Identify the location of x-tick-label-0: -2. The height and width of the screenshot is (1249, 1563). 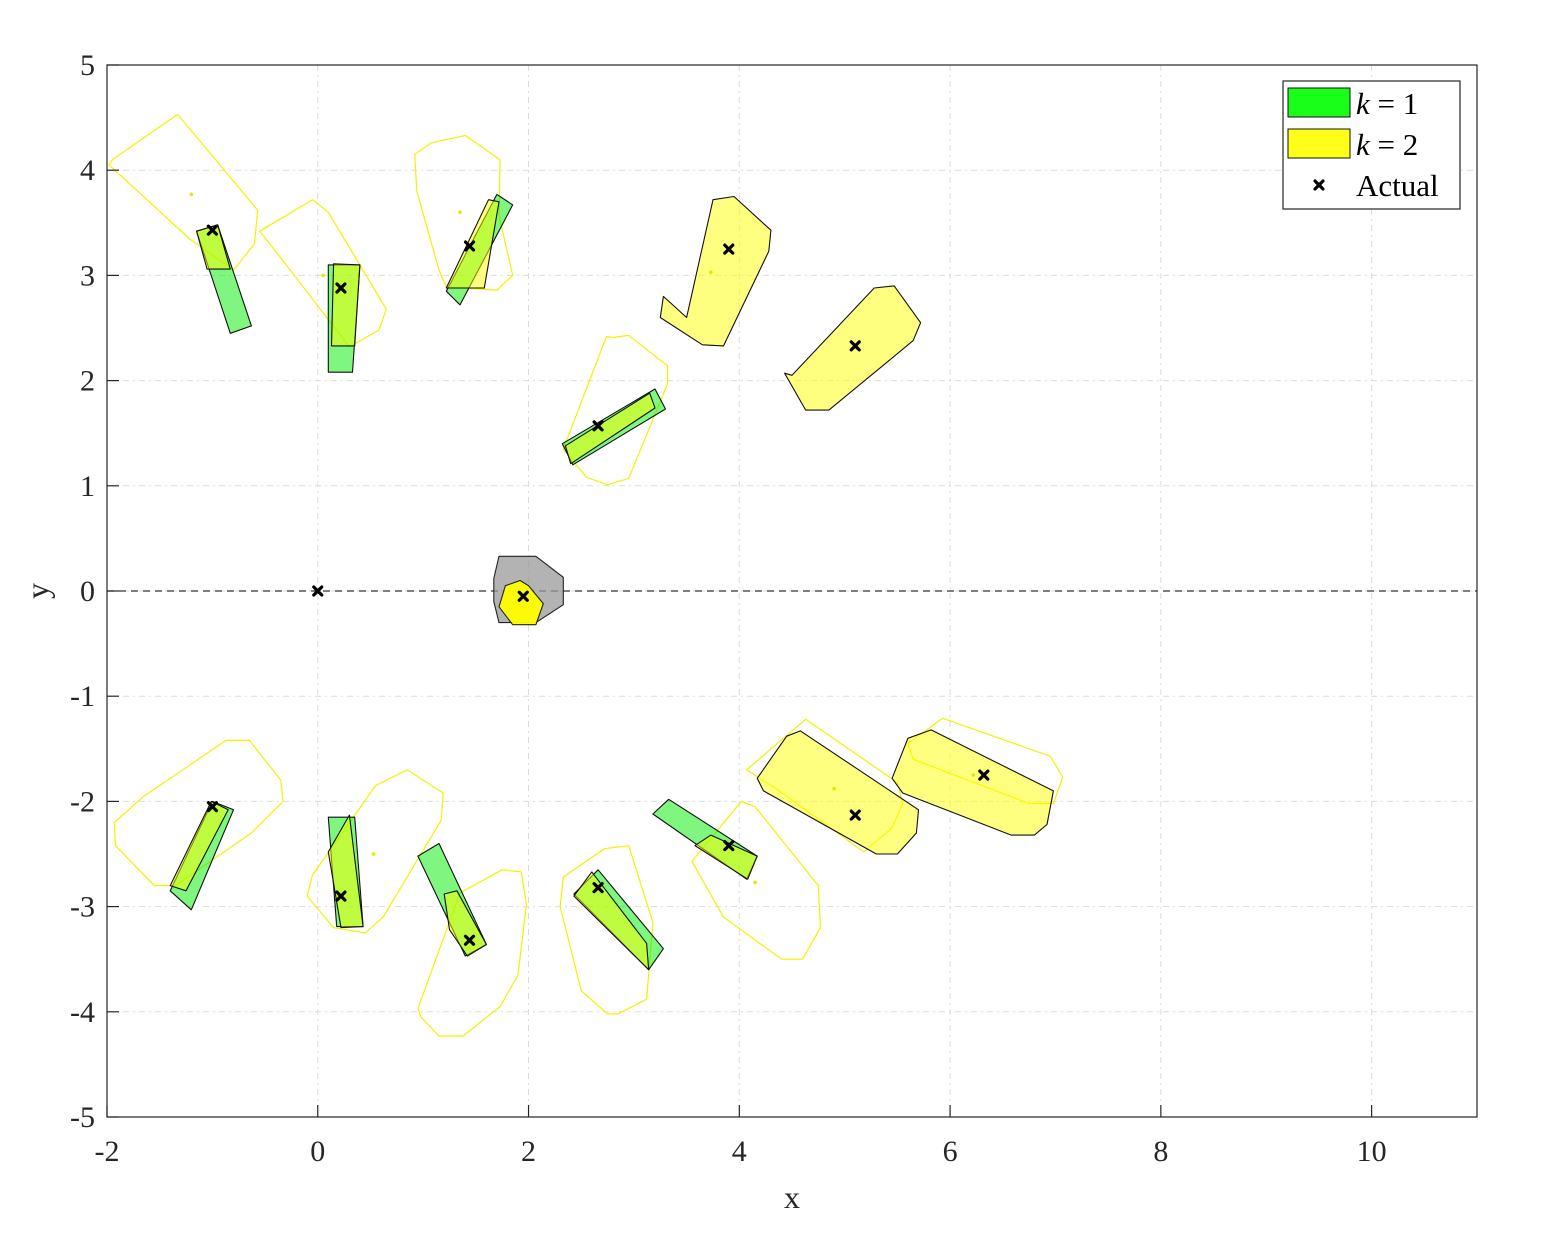
(107, 1151).